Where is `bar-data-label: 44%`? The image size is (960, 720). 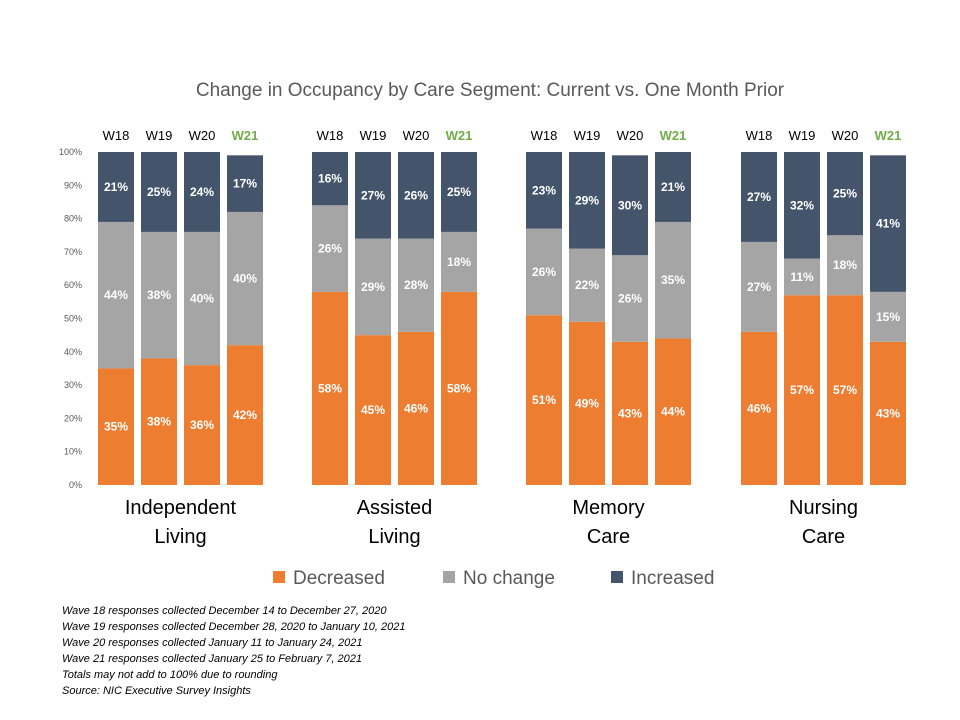 bar-data-label: 44% is located at coordinates (673, 412).